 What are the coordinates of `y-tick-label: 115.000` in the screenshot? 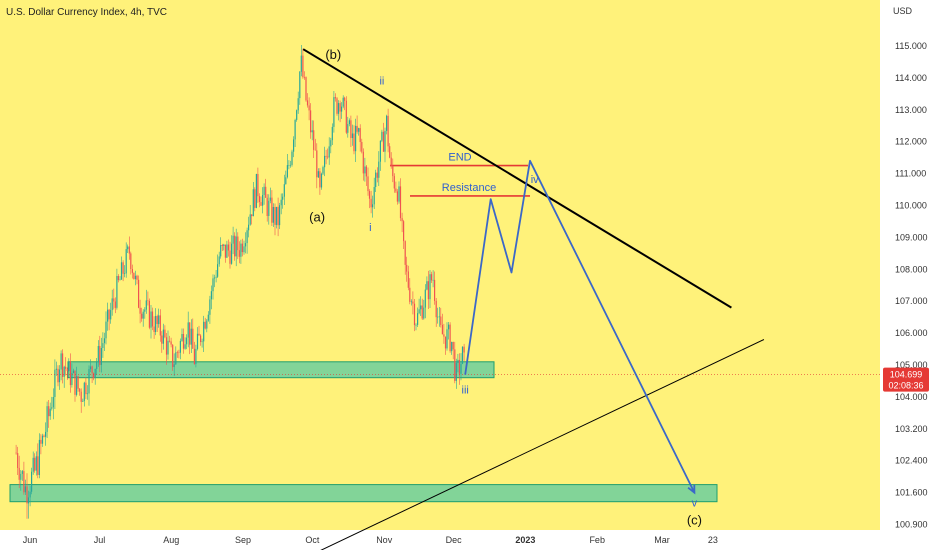 It's located at (911, 46).